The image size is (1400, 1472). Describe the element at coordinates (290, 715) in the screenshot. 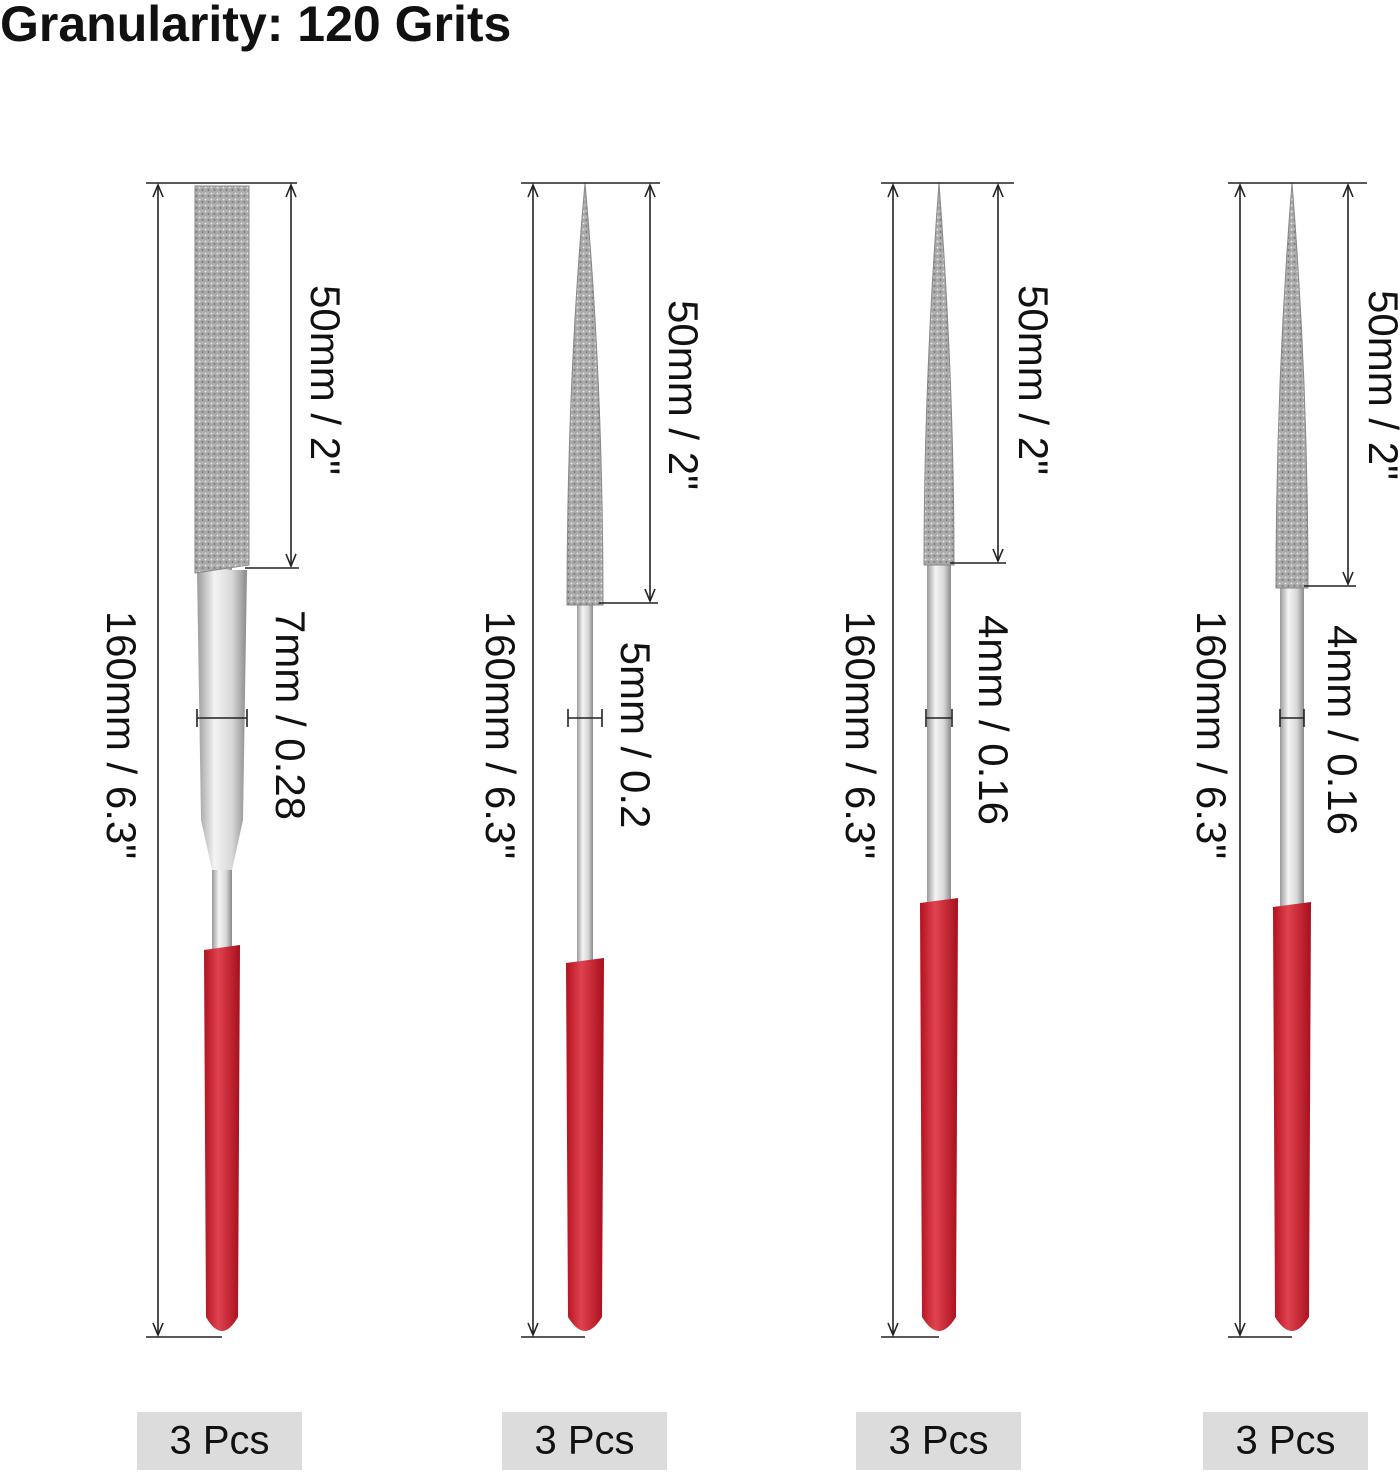

I see `width-label: 7mm / 0.28` at that location.